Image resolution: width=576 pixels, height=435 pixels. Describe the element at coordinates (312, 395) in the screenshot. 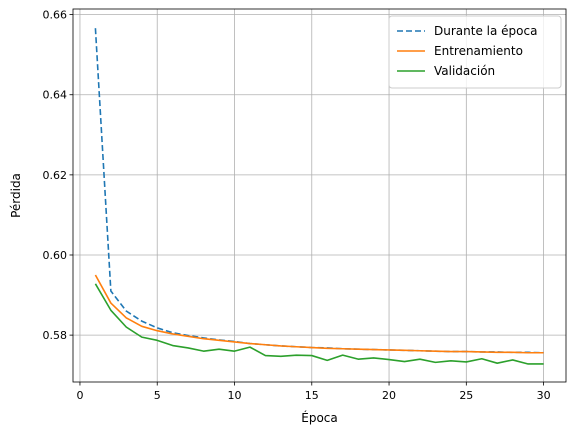

I see `x-tick-label: 15` at that location.